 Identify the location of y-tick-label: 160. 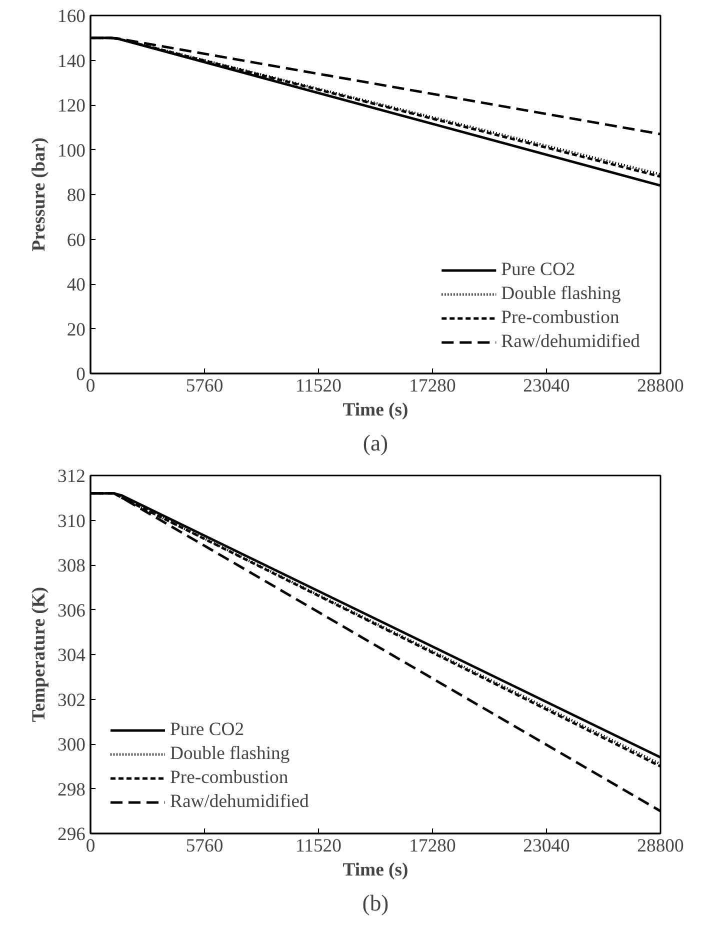
(72, 16).